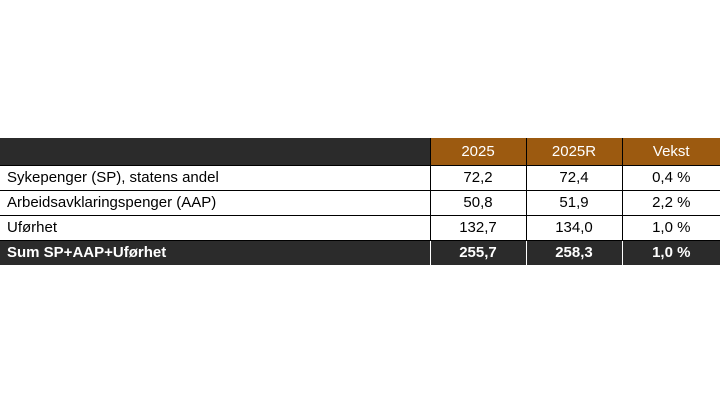 The width and height of the screenshot is (720, 405). Describe the element at coordinates (215, 152) in the screenshot. I see `header-empty-cell` at that location.